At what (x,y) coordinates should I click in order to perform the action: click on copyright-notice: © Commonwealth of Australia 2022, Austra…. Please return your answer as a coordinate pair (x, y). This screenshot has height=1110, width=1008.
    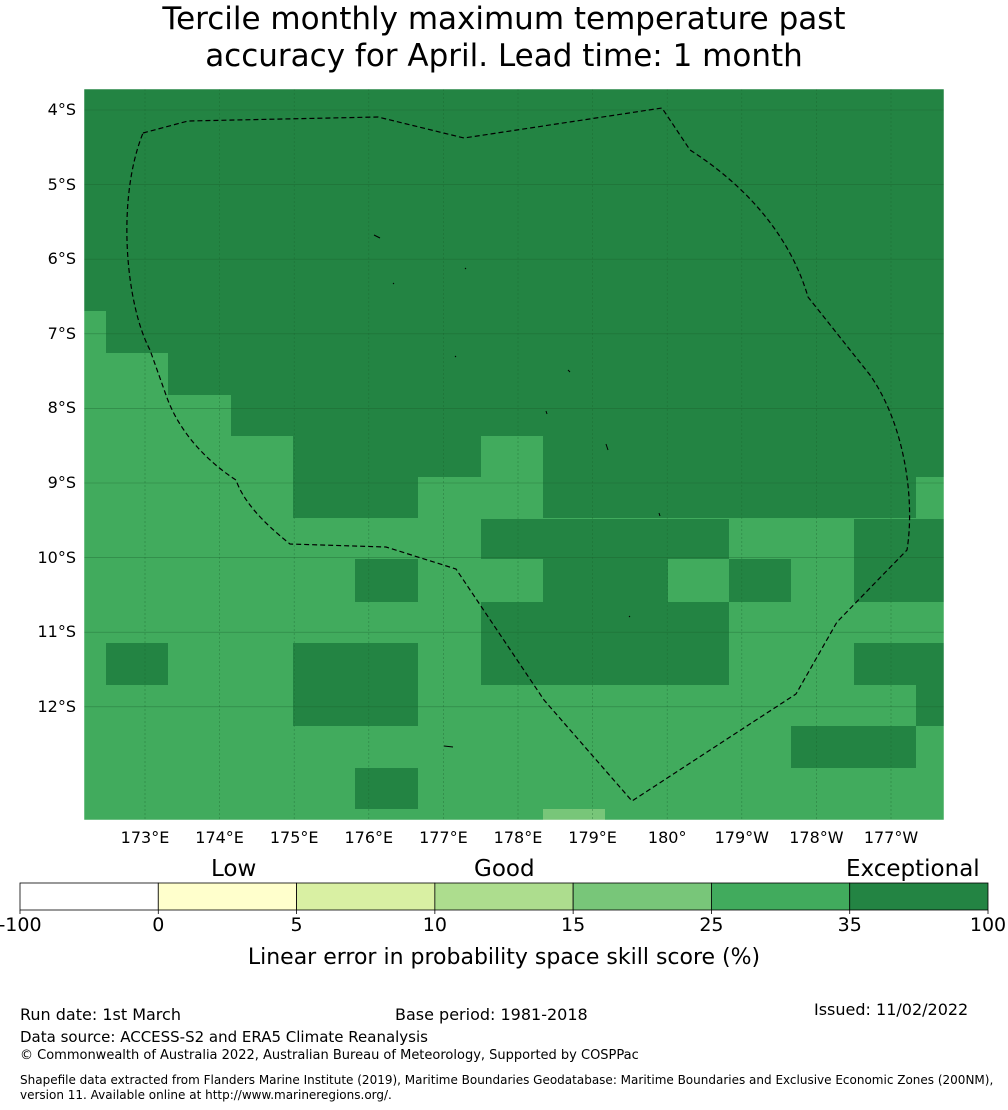
    Looking at the image, I should click on (329, 1055).